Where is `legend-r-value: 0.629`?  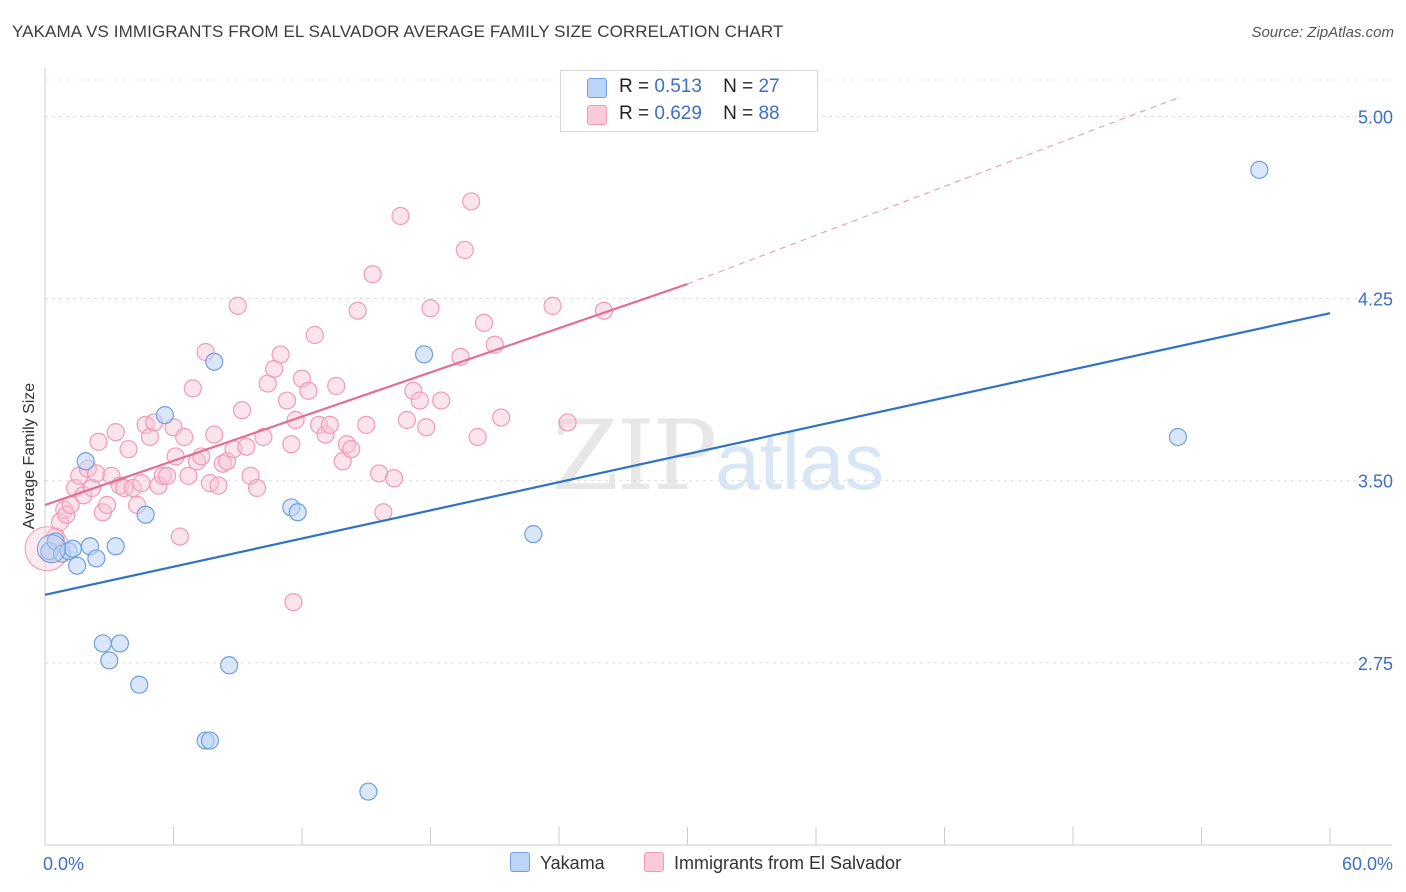
legend-r-value: 0.629 is located at coordinates (678, 113).